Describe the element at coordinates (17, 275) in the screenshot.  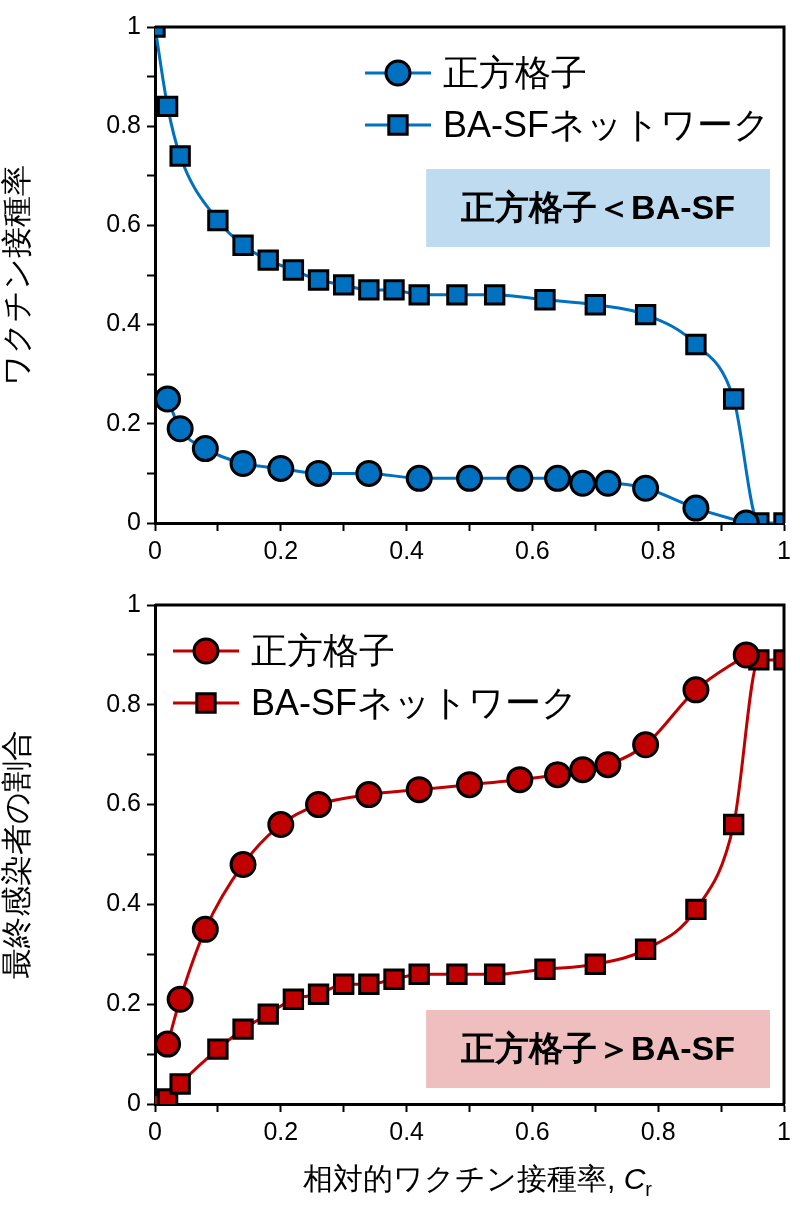
I see `y-axis-title: ワクチン接種率` at that location.